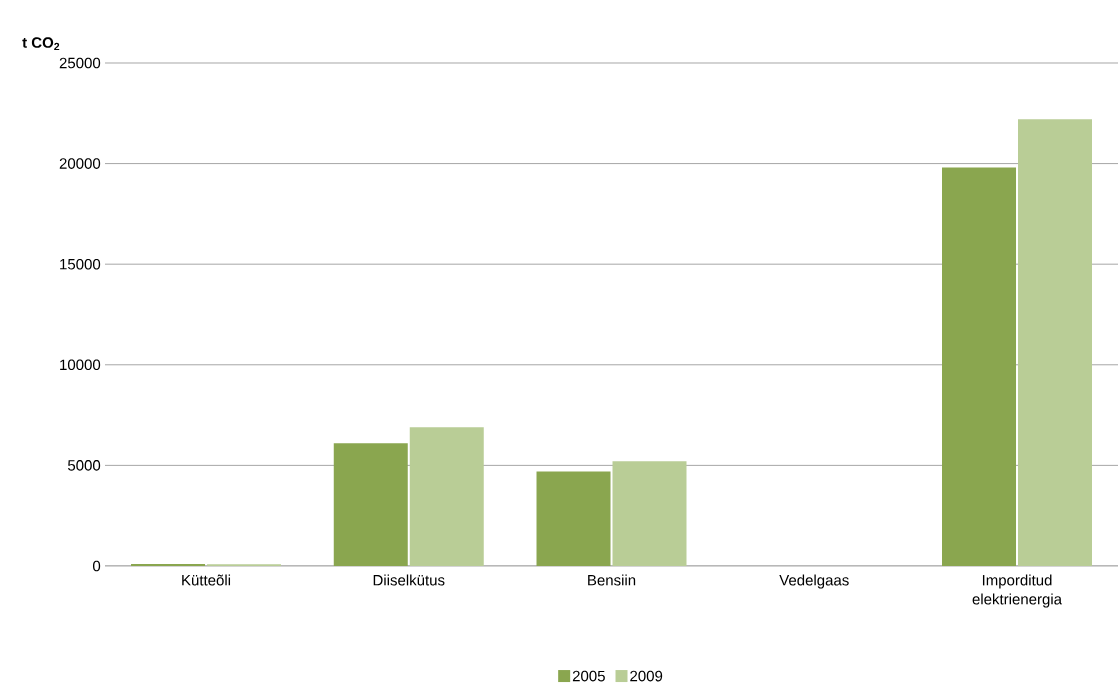 The height and width of the screenshot is (700, 1118). I want to click on legend-label: 2005, so click(588, 676).